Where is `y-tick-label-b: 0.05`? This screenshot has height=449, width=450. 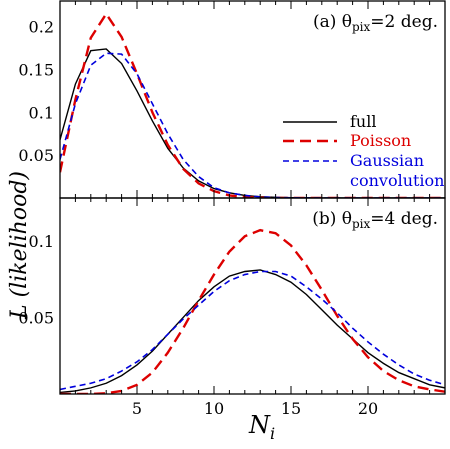
y-tick-label-b: 0.05 is located at coordinates (36, 317).